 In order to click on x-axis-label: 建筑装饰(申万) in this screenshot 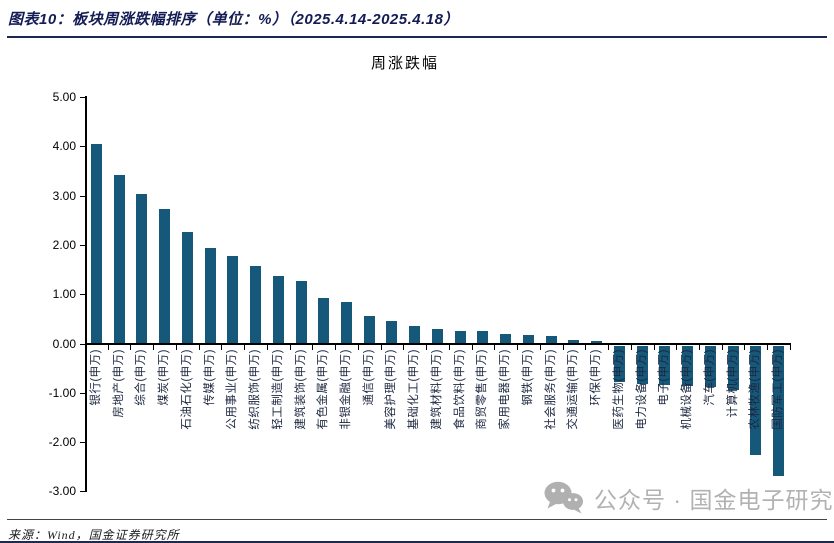, I will do `click(300, 389)`.